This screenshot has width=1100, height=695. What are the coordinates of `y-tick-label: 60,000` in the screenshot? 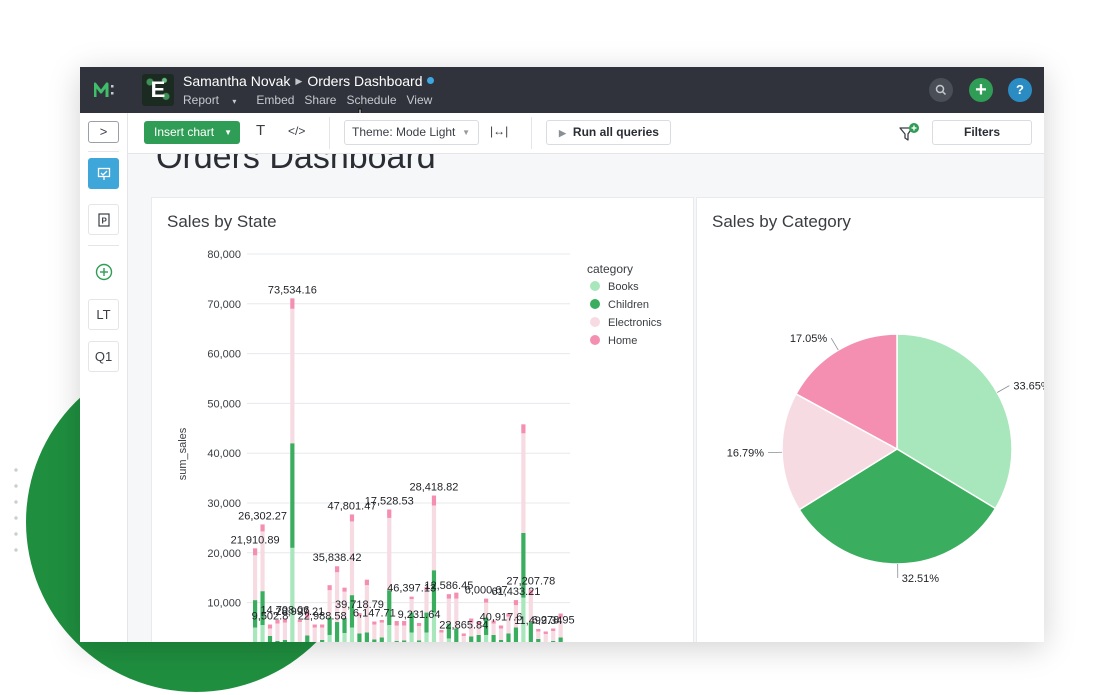 It's located at (224, 355).